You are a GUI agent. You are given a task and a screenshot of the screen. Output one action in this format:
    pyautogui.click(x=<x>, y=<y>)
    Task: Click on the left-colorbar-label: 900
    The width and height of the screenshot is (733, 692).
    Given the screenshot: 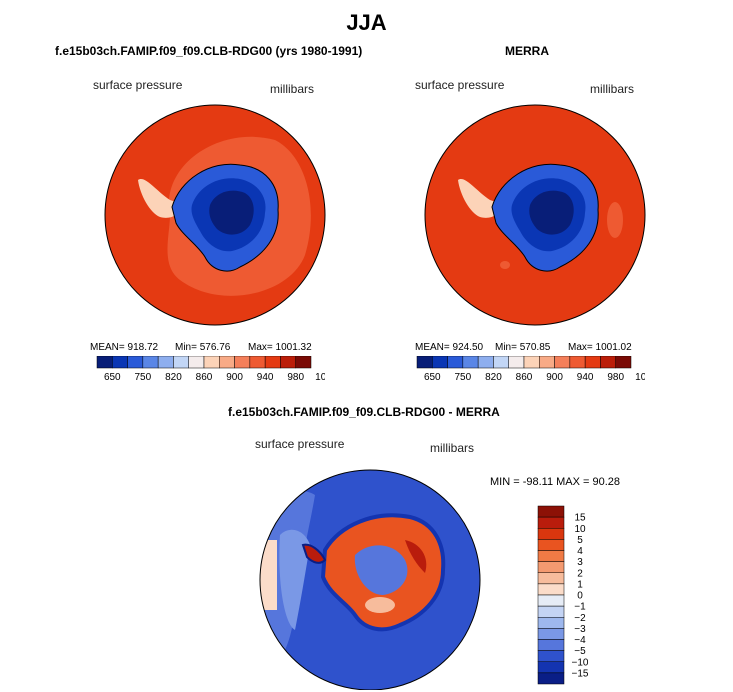 What is the action you would take?
    pyautogui.click(x=234, y=377)
    